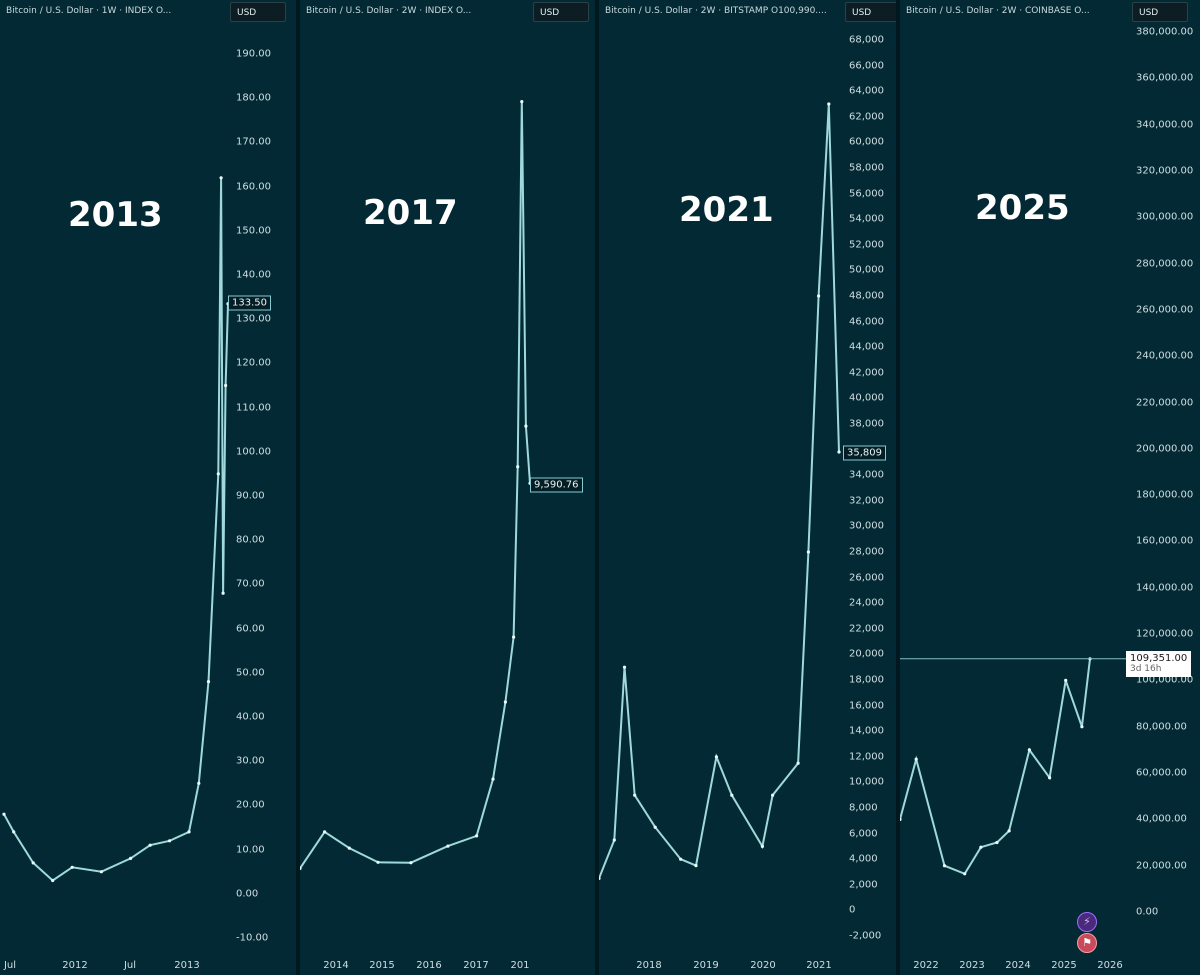 The image size is (1200, 975). What do you see at coordinates (250, 496) in the screenshot?
I see `price-tick-label: 90.00` at bounding box center [250, 496].